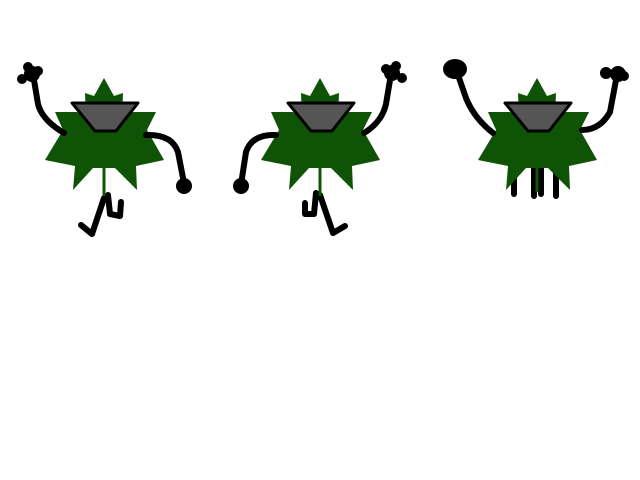 The image size is (640, 480). What do you see at coordinates (475, 104) in the screenshot?
I see `left-raised-arm` at bounding box center [475, 104].